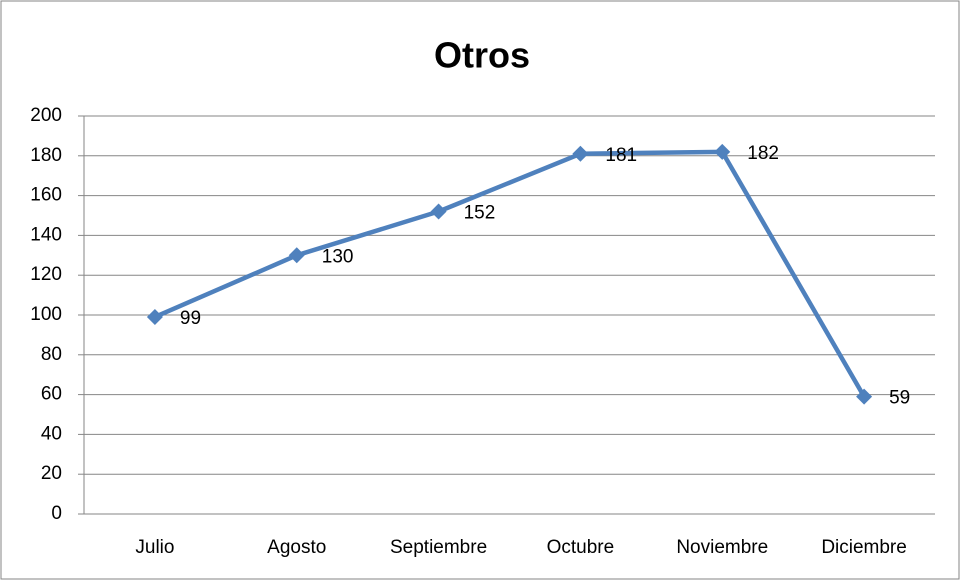 Image resolution: width=961 pixels, height=581 pixels. Describe the element at coordinates (51, 473) in the screenshot. I see `y-tick-label: 20` at that location.